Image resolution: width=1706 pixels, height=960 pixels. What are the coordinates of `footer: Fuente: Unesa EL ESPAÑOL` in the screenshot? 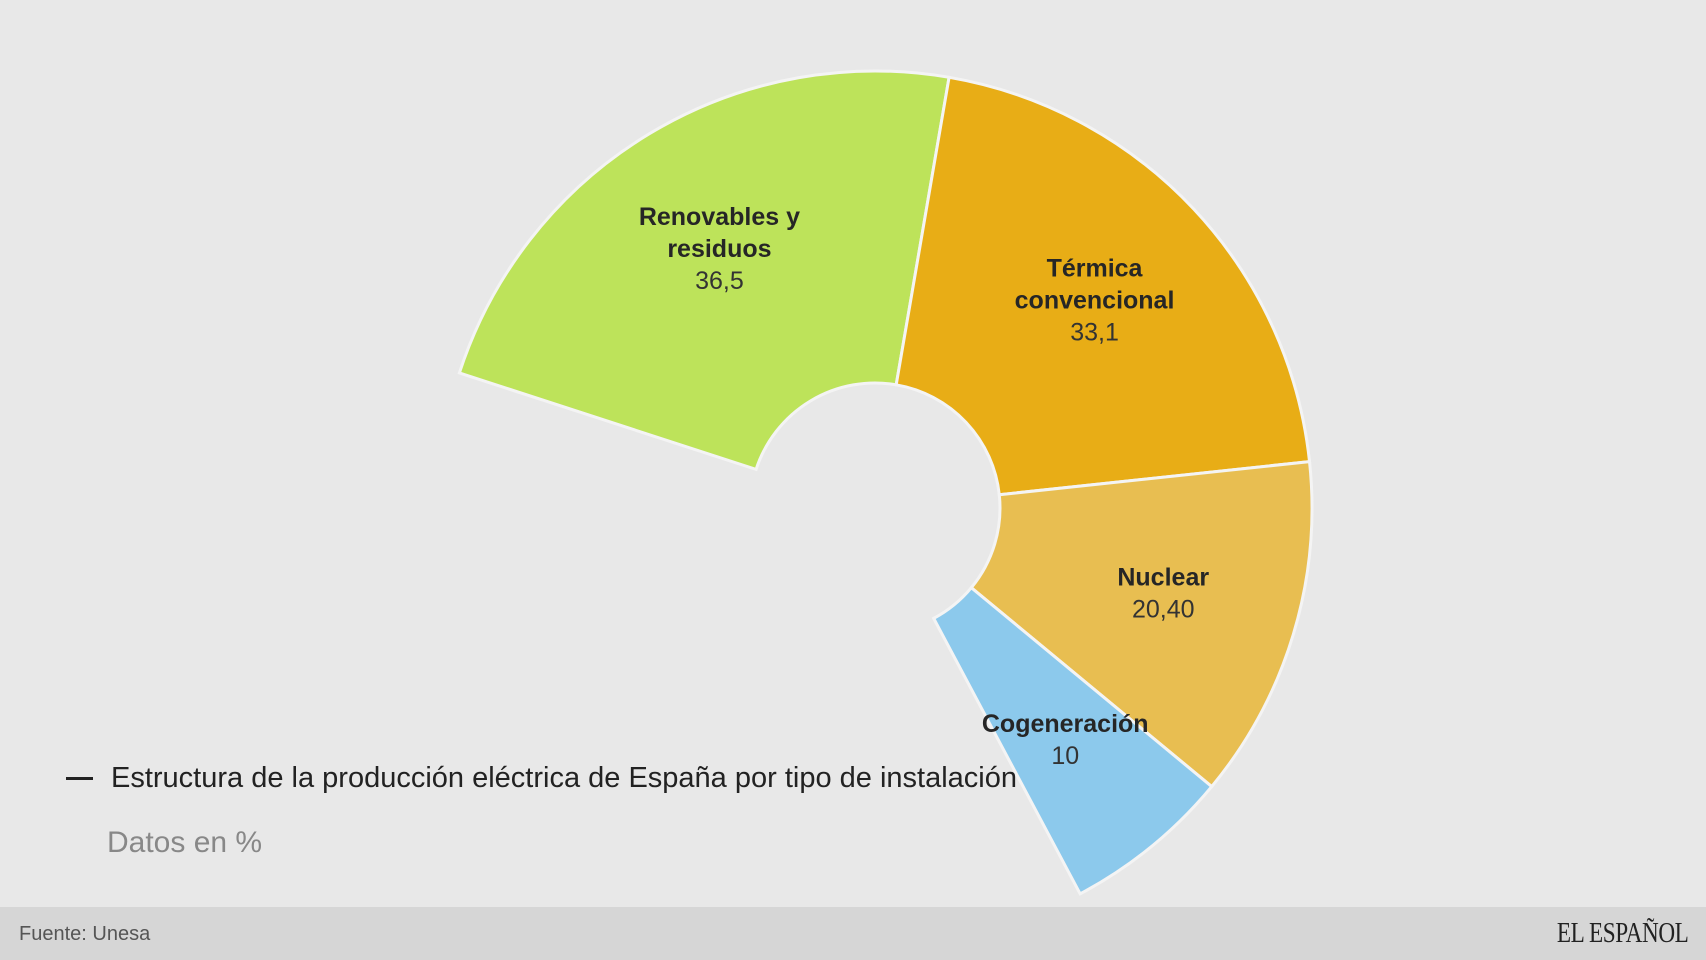 It's located at (853, 933).